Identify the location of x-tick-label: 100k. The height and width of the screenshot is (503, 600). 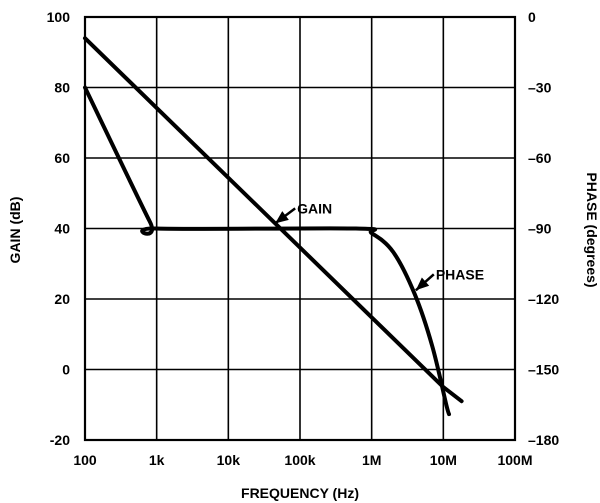
(299, 460).